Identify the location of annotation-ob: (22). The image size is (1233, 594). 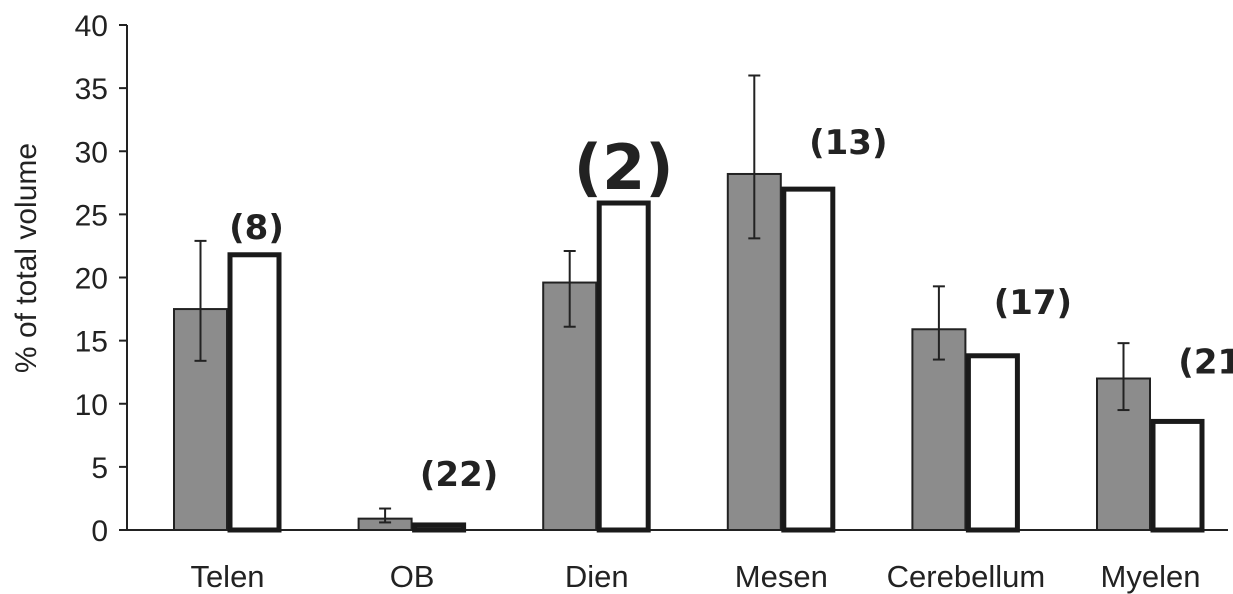
(459, 475).